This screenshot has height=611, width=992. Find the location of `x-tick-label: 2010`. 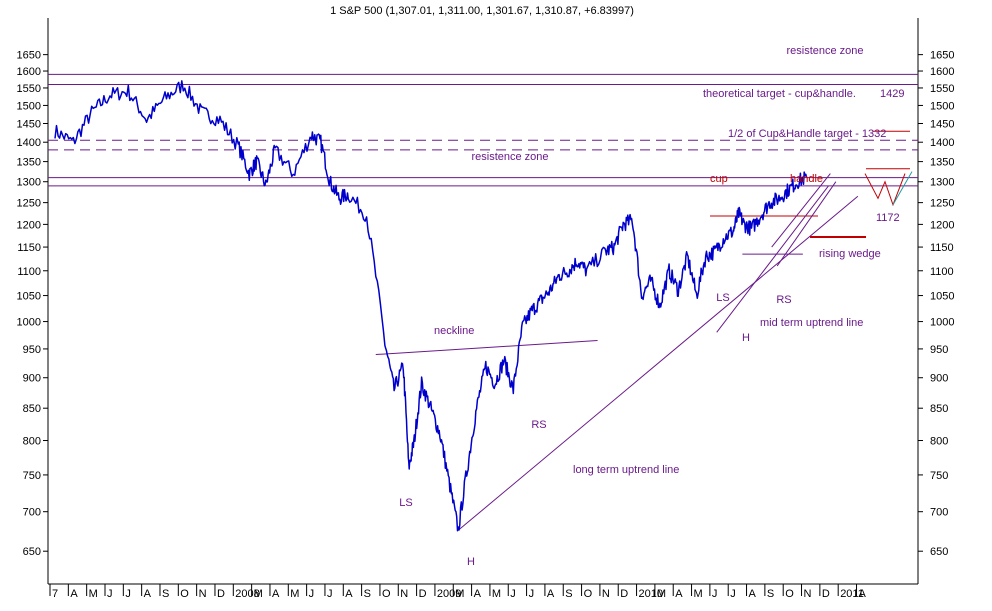

x-tick-label: 2010 is located at coordinates (651, 594).